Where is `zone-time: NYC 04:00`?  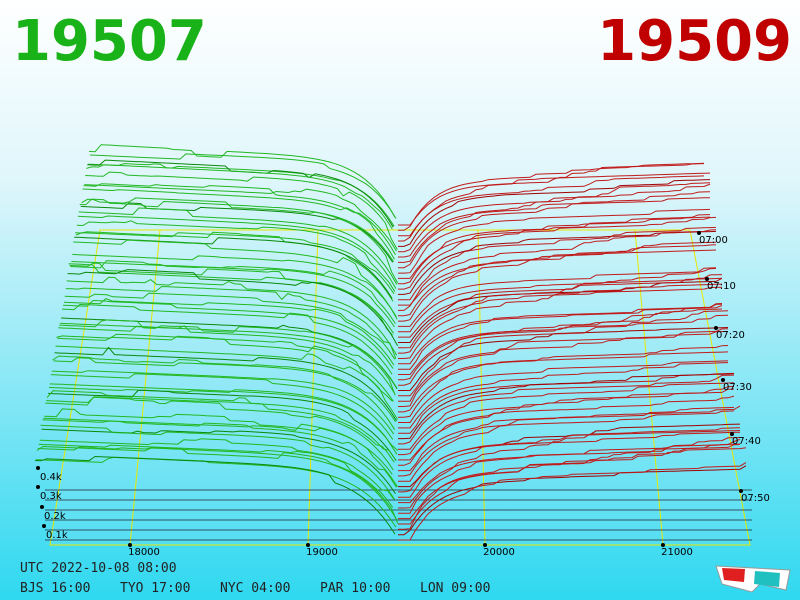 zone-time: NYC 04:00 is located at coordinates (255, 588).